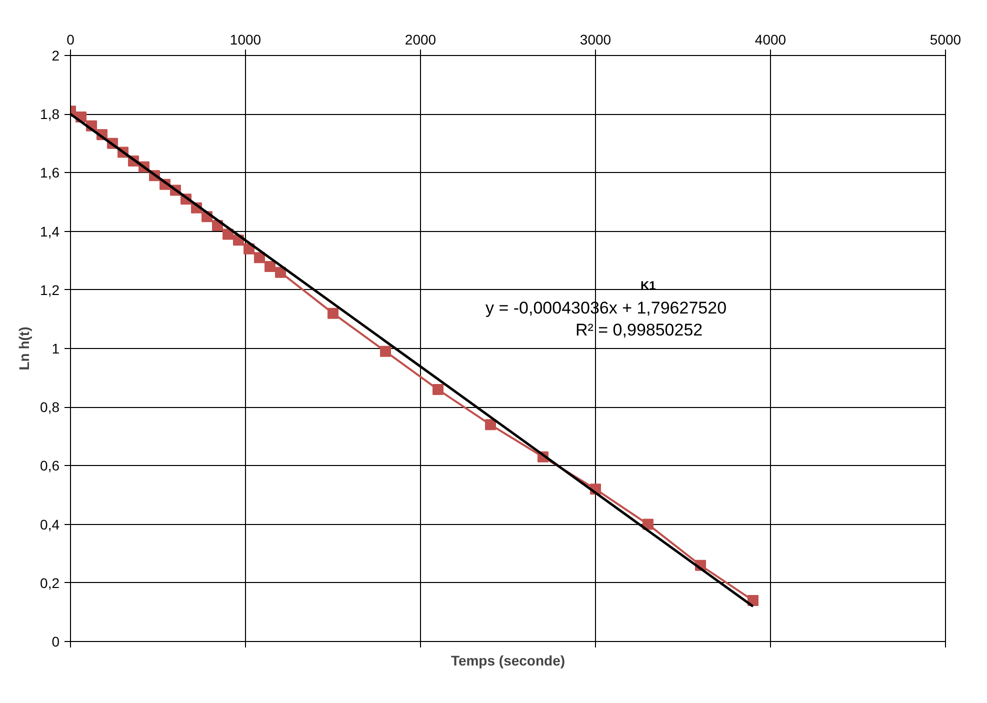 This screenshot has height=703, width=987. What do you see at coordinates (420, 40) in the screenshot?
I see `x-tick-label: 2000` at bounding box center [420, 40].